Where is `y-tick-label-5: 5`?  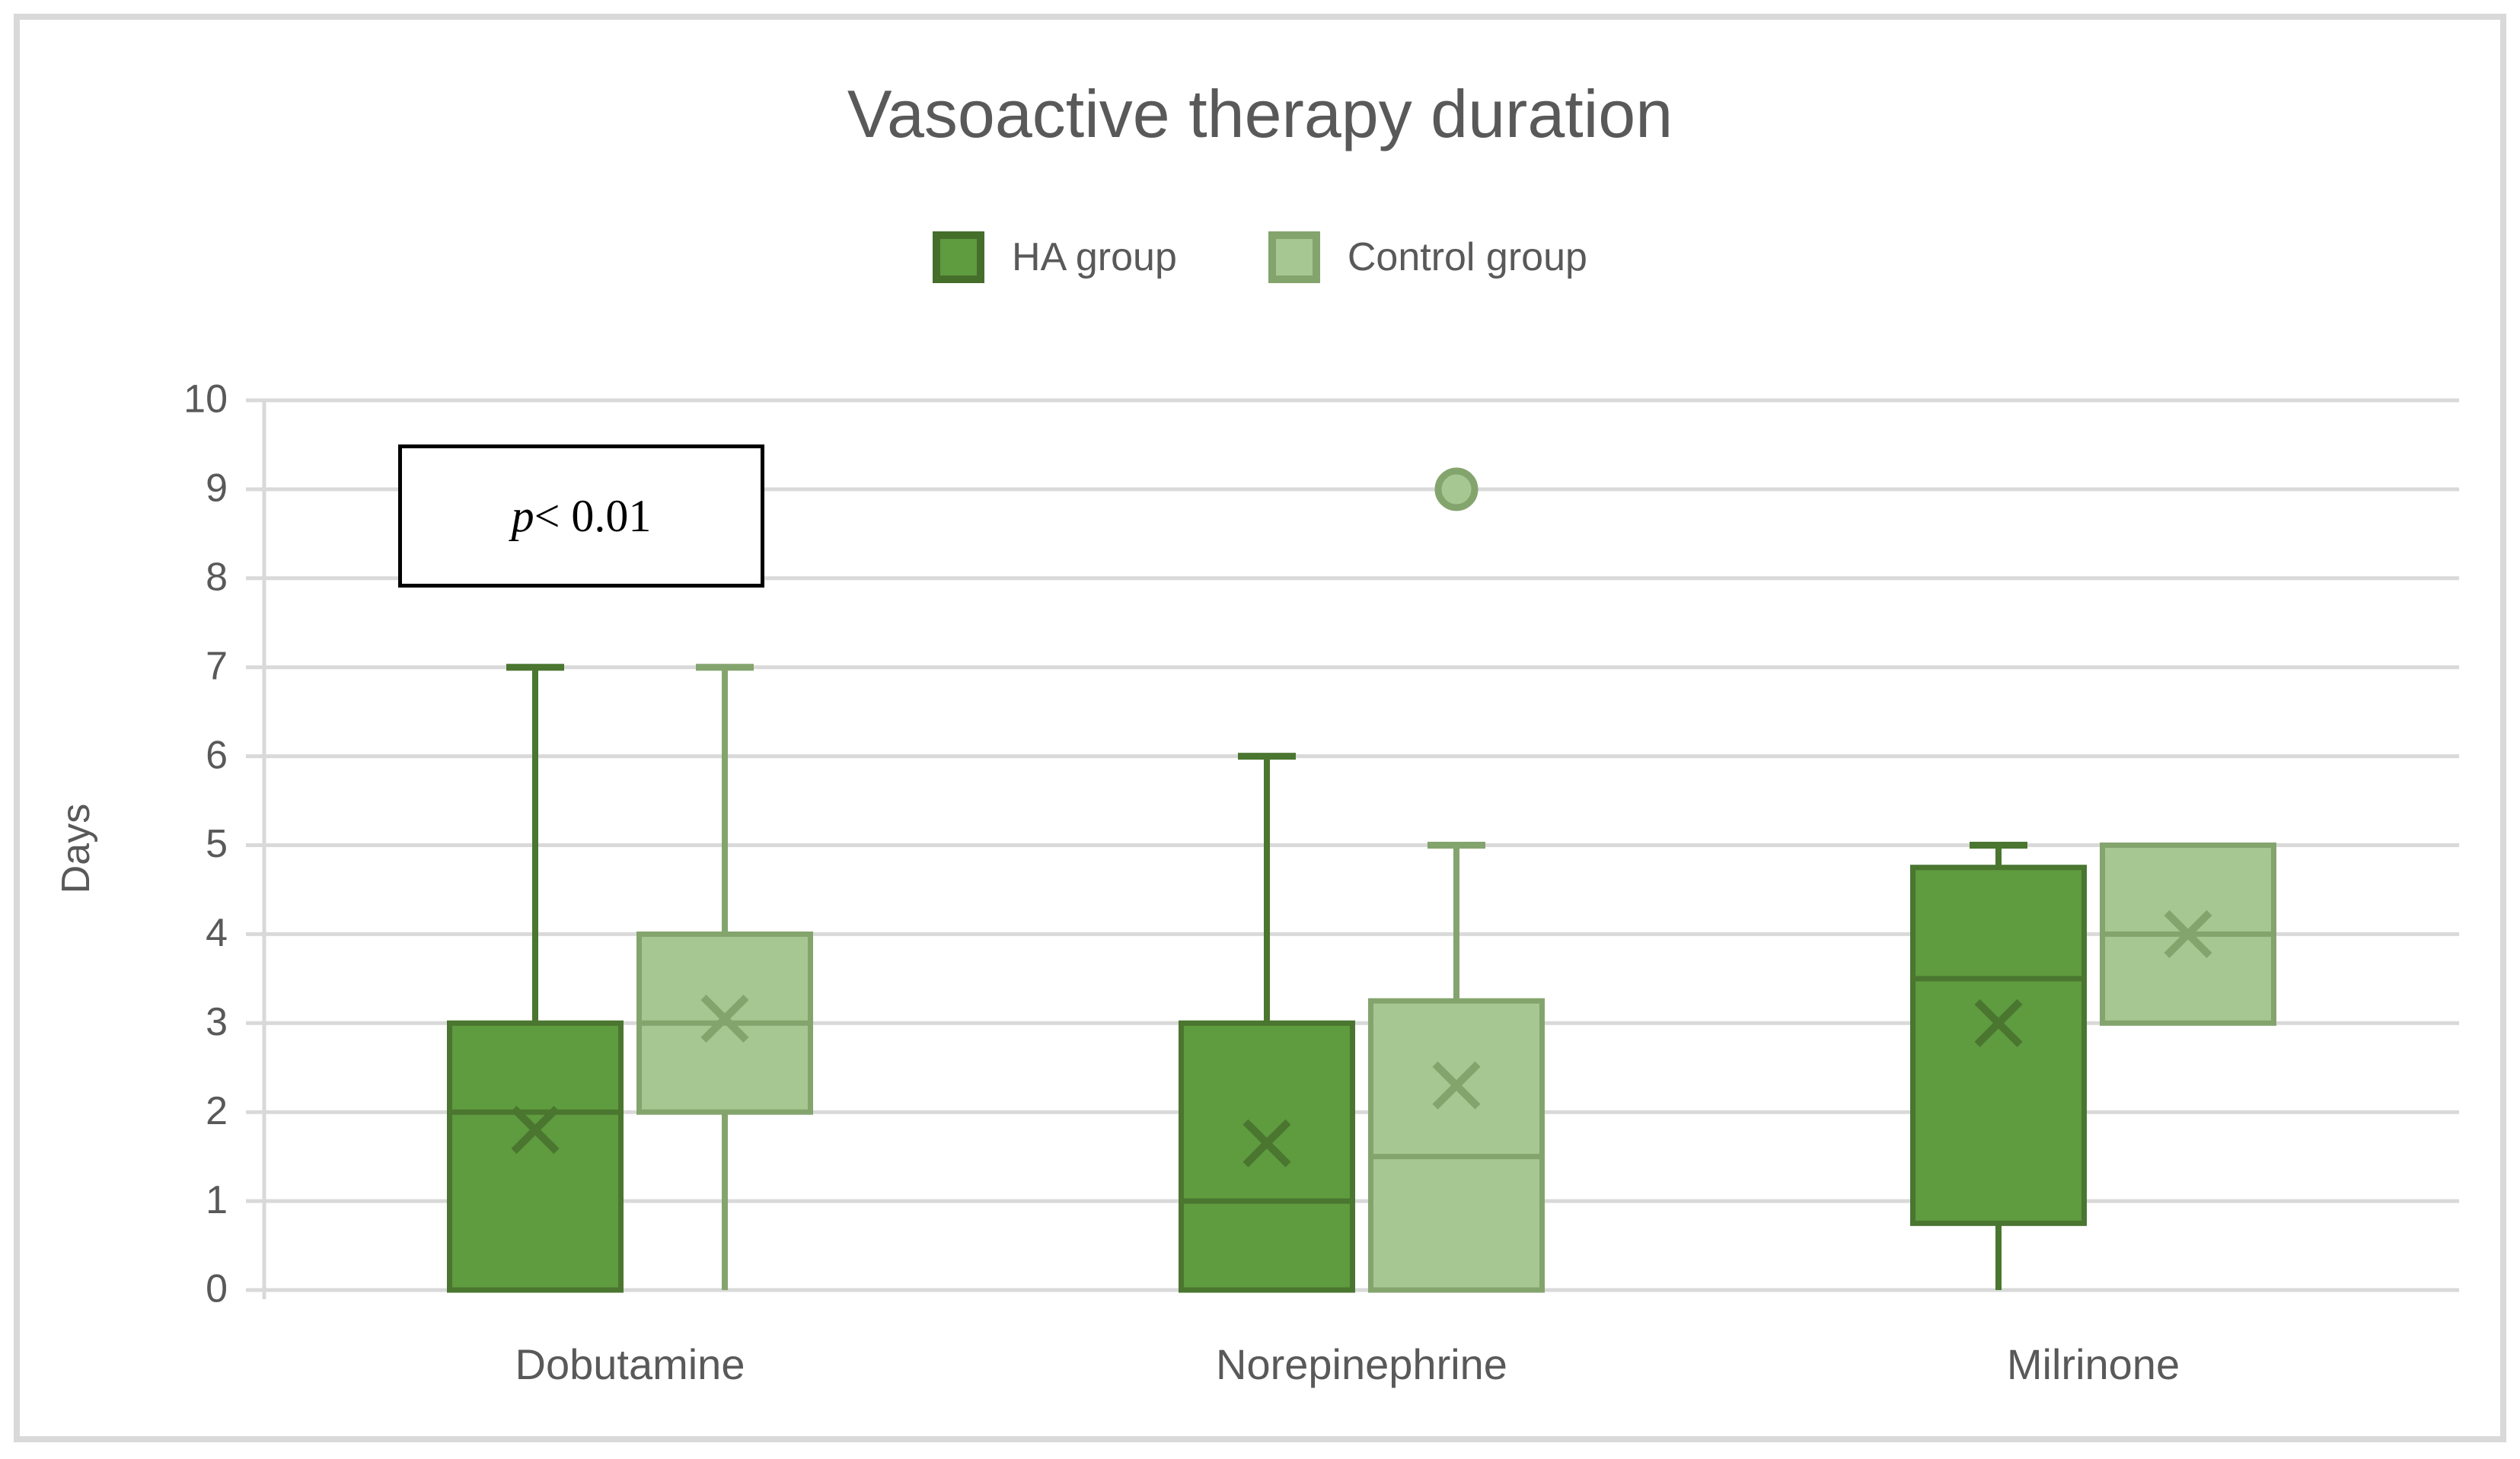
y-tick-label-5: 5 is located at coordinates (217, 844).